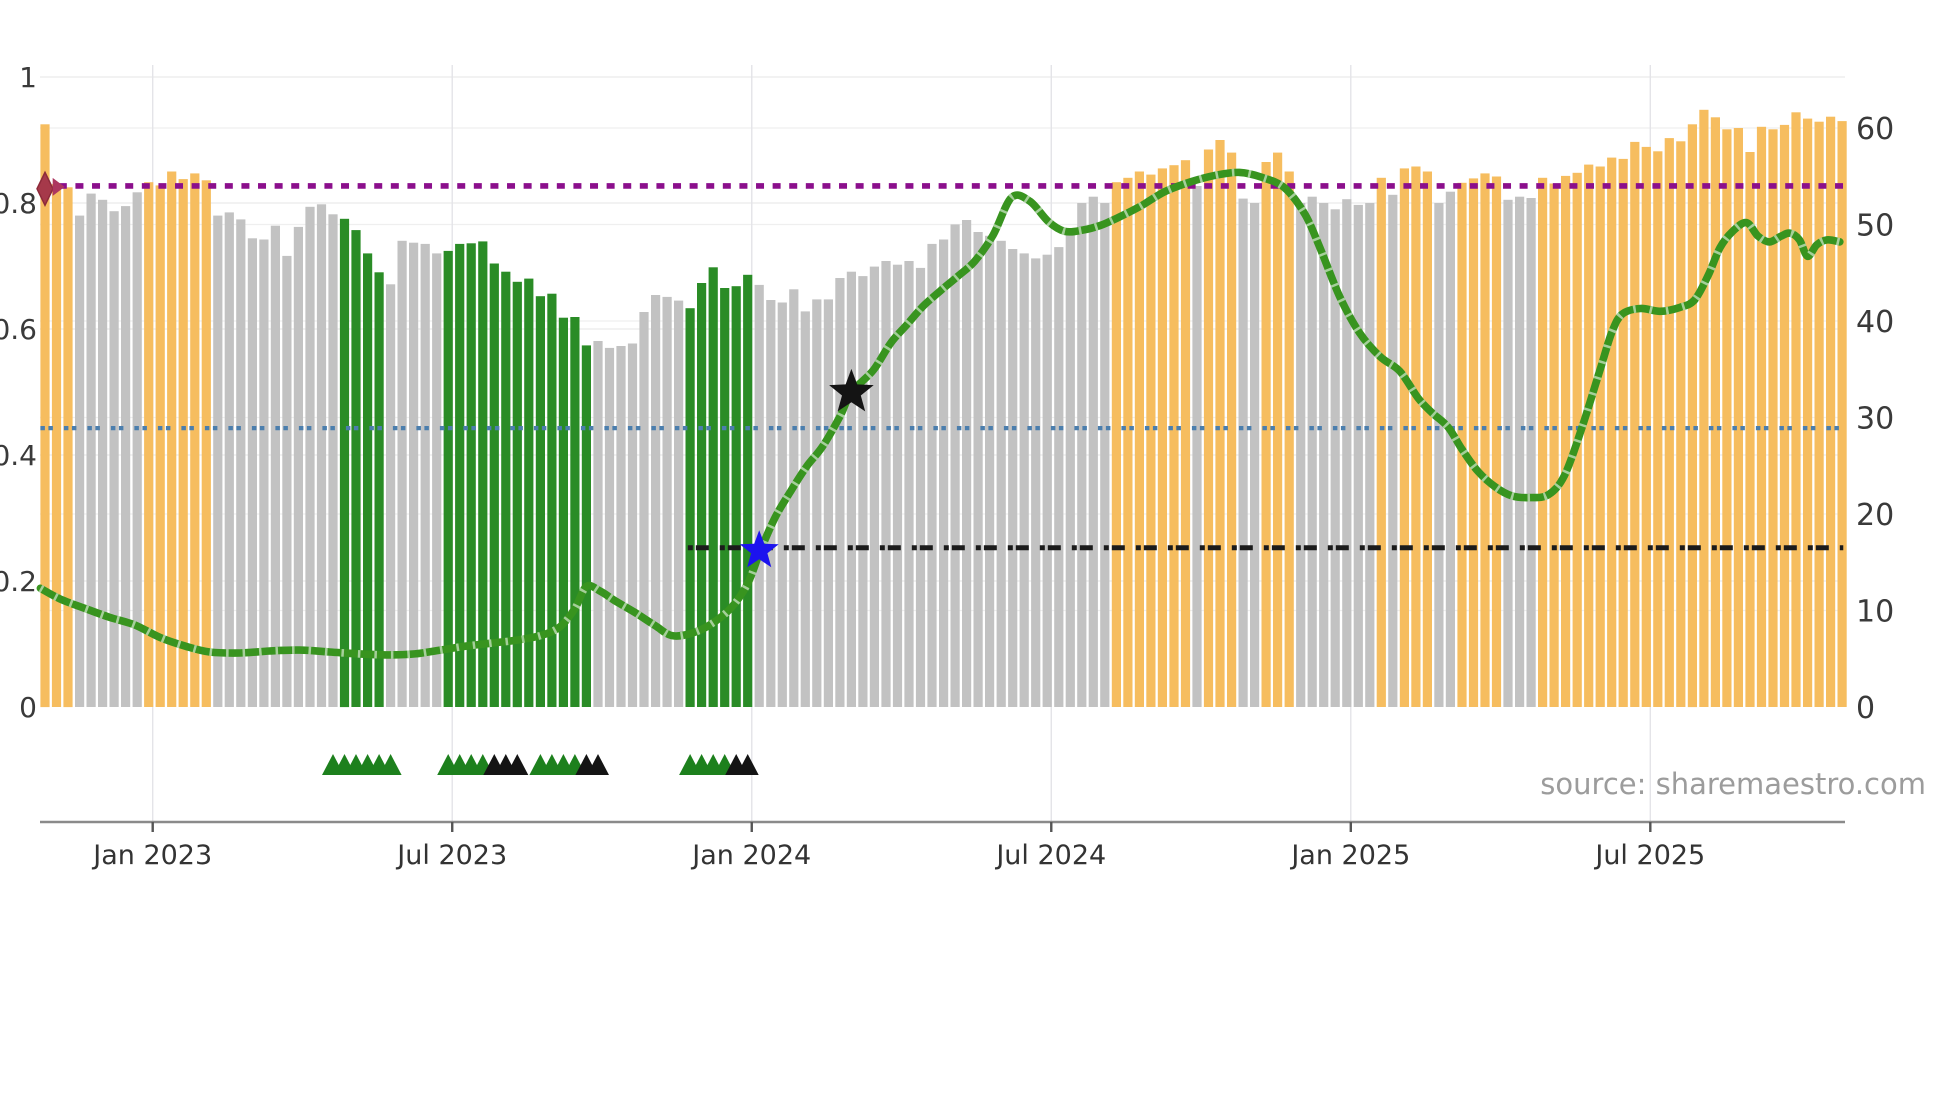 The image size is (1960, 1102). I want to click on right-axis-tick-label: 60, so click(1875, 129).